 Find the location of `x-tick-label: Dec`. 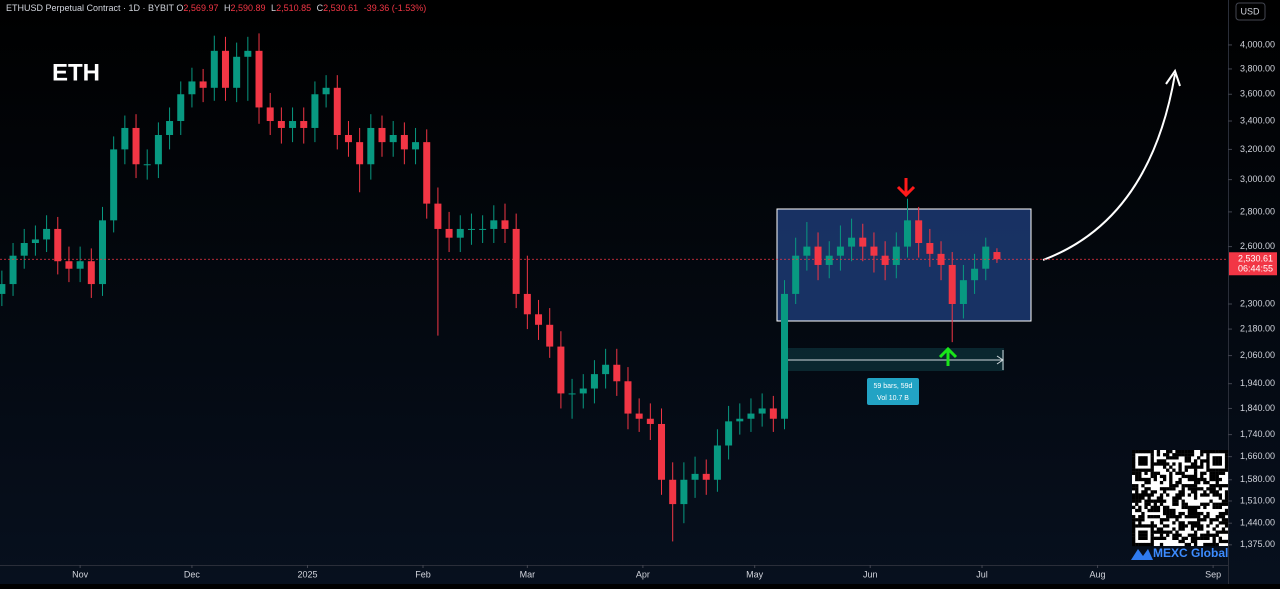

x-tick-label: Dec is located at coordinates (192, 574).